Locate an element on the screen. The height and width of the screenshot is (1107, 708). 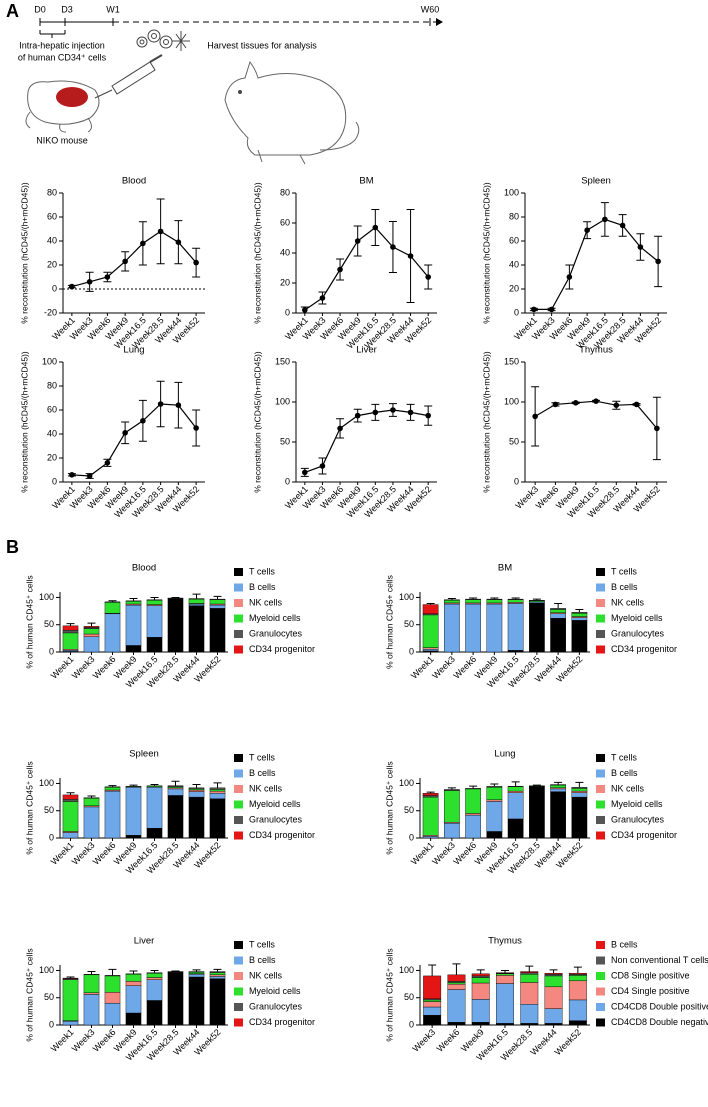
legend-label: CD34 progenitor is located at coordinates (644, 649).